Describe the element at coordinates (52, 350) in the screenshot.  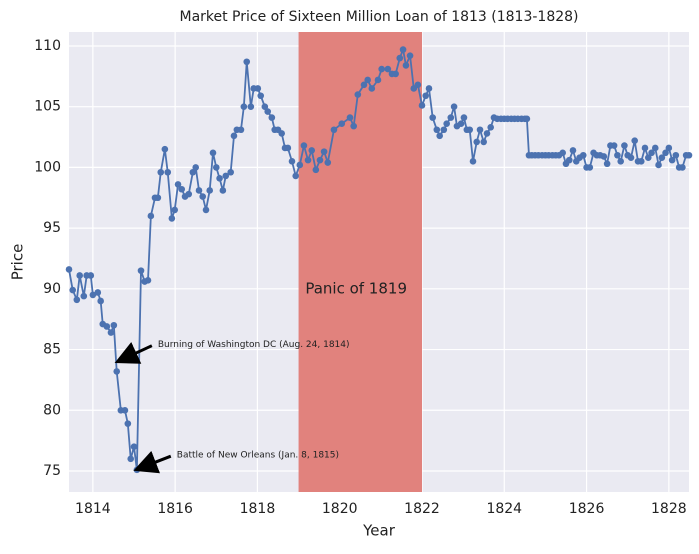
I see `y-tick-label: 85` at that location.